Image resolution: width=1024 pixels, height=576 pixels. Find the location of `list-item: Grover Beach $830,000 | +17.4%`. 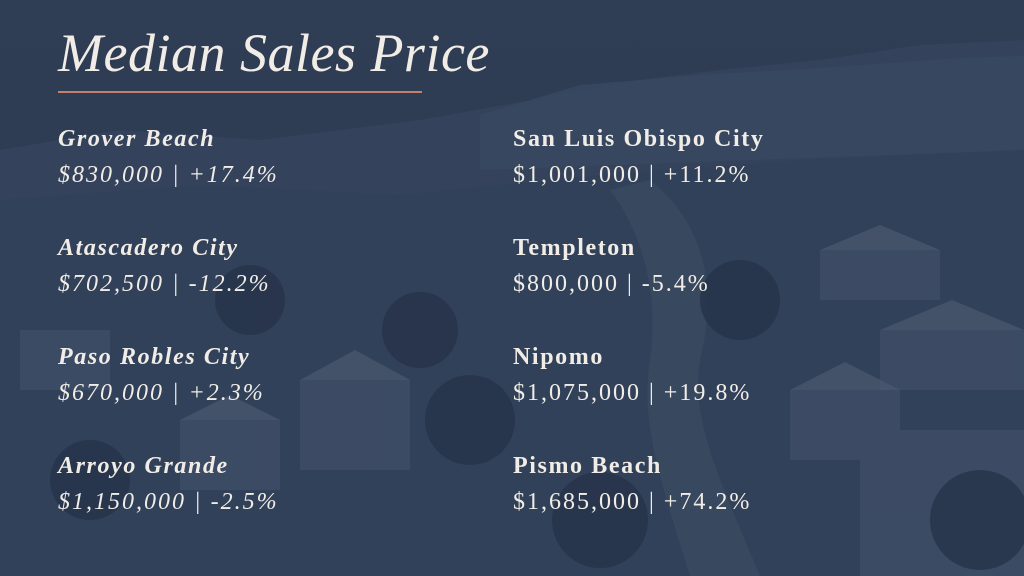

list-item: Grover Beach $830,000 | +17.4% is located at coordinates (168, 178).